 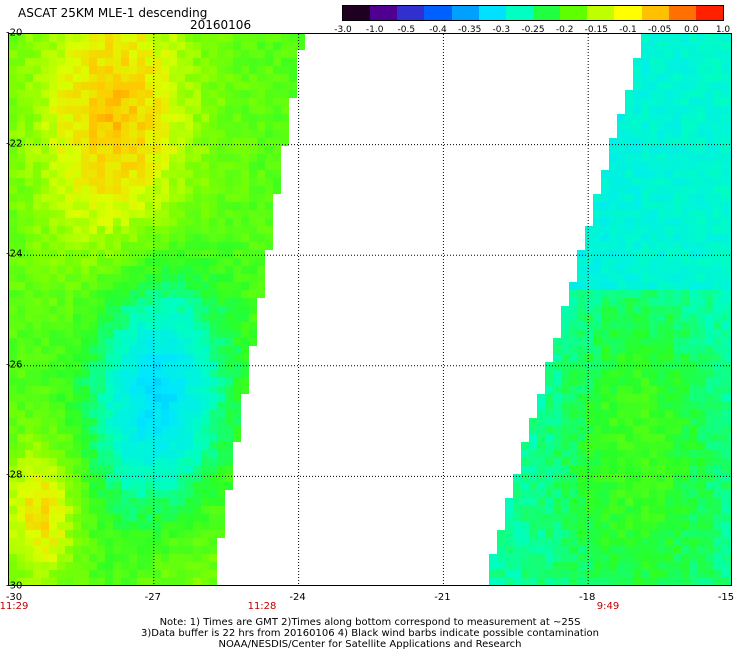 I want to click on colorbar-label: -0.05, so click(x=660, y=30).